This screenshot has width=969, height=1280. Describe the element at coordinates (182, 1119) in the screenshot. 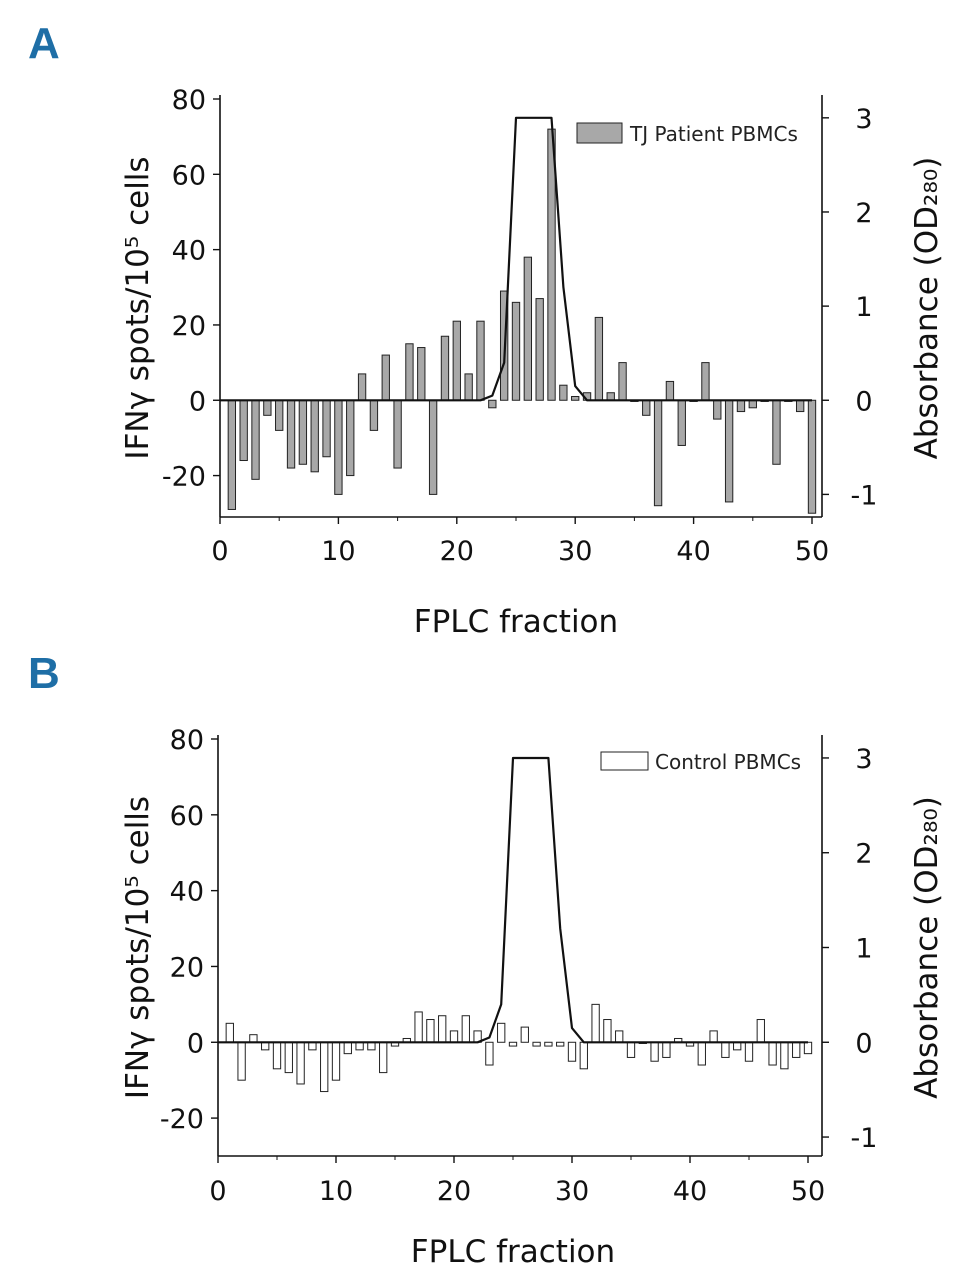

I see `y-tick-label: -20` at that location.